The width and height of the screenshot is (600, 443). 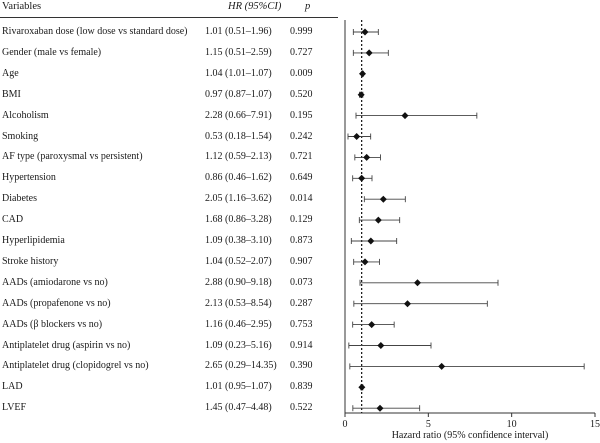 I want to click on variable-label: LAD, so click(x=12, y=387).